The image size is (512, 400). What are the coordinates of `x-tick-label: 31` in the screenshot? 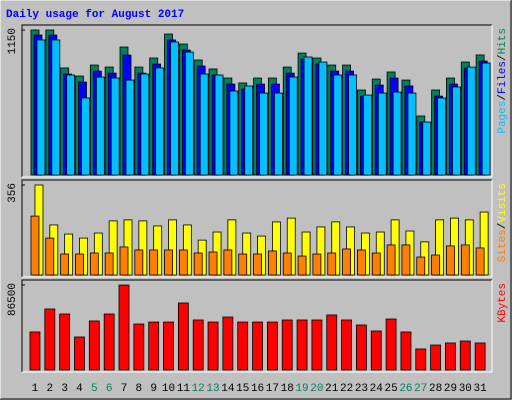 It's located at (481, 389).